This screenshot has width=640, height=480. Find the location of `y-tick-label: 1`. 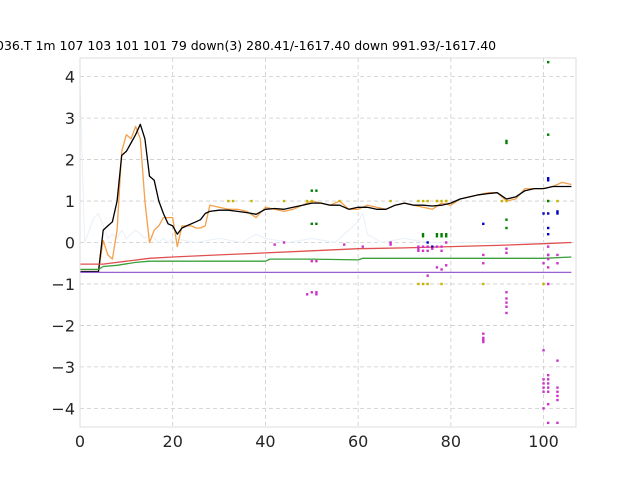

y-tick-label: 1 is located at coordinates (70, 201).